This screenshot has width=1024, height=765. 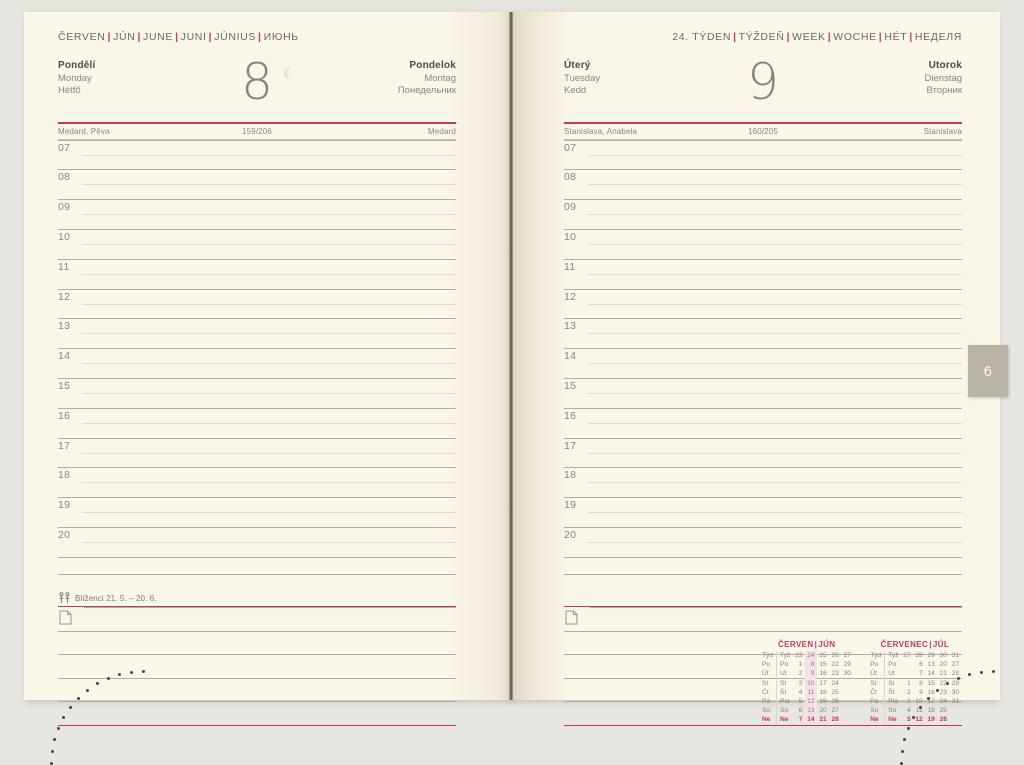 I want to click on hour-row: 14, so click(x=257, y=363).